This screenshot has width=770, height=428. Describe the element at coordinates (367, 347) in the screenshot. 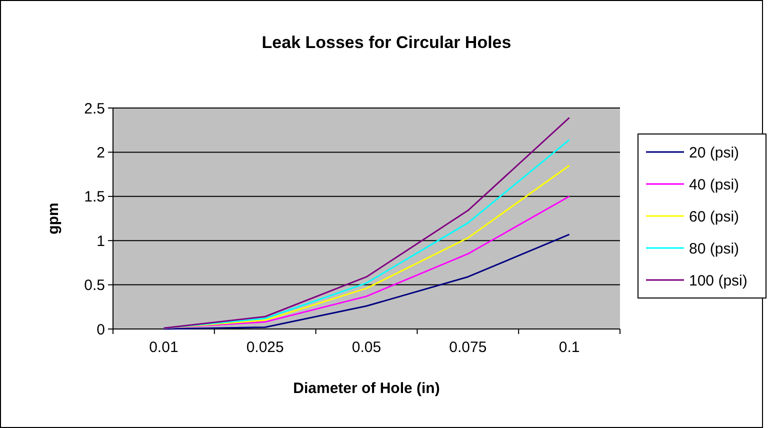

I see `x-tick-label: 0.05` at that location.